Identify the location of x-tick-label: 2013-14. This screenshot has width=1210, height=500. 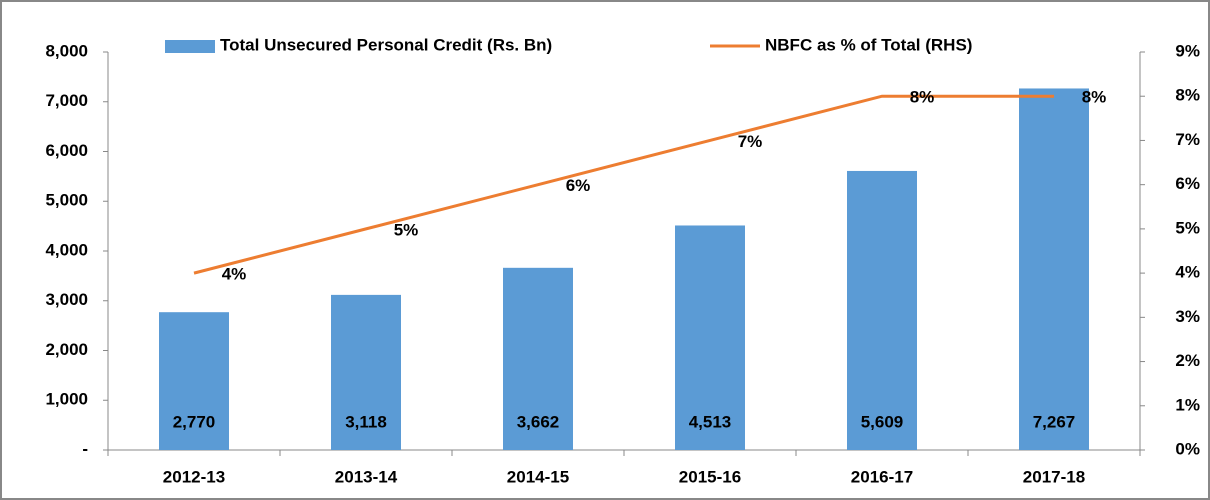
(366, 476).